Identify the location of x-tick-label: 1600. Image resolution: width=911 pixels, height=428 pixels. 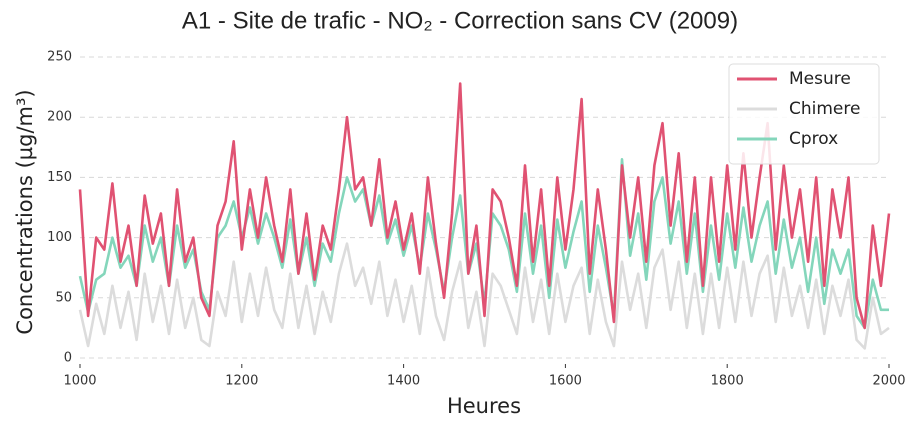
(565, 381).